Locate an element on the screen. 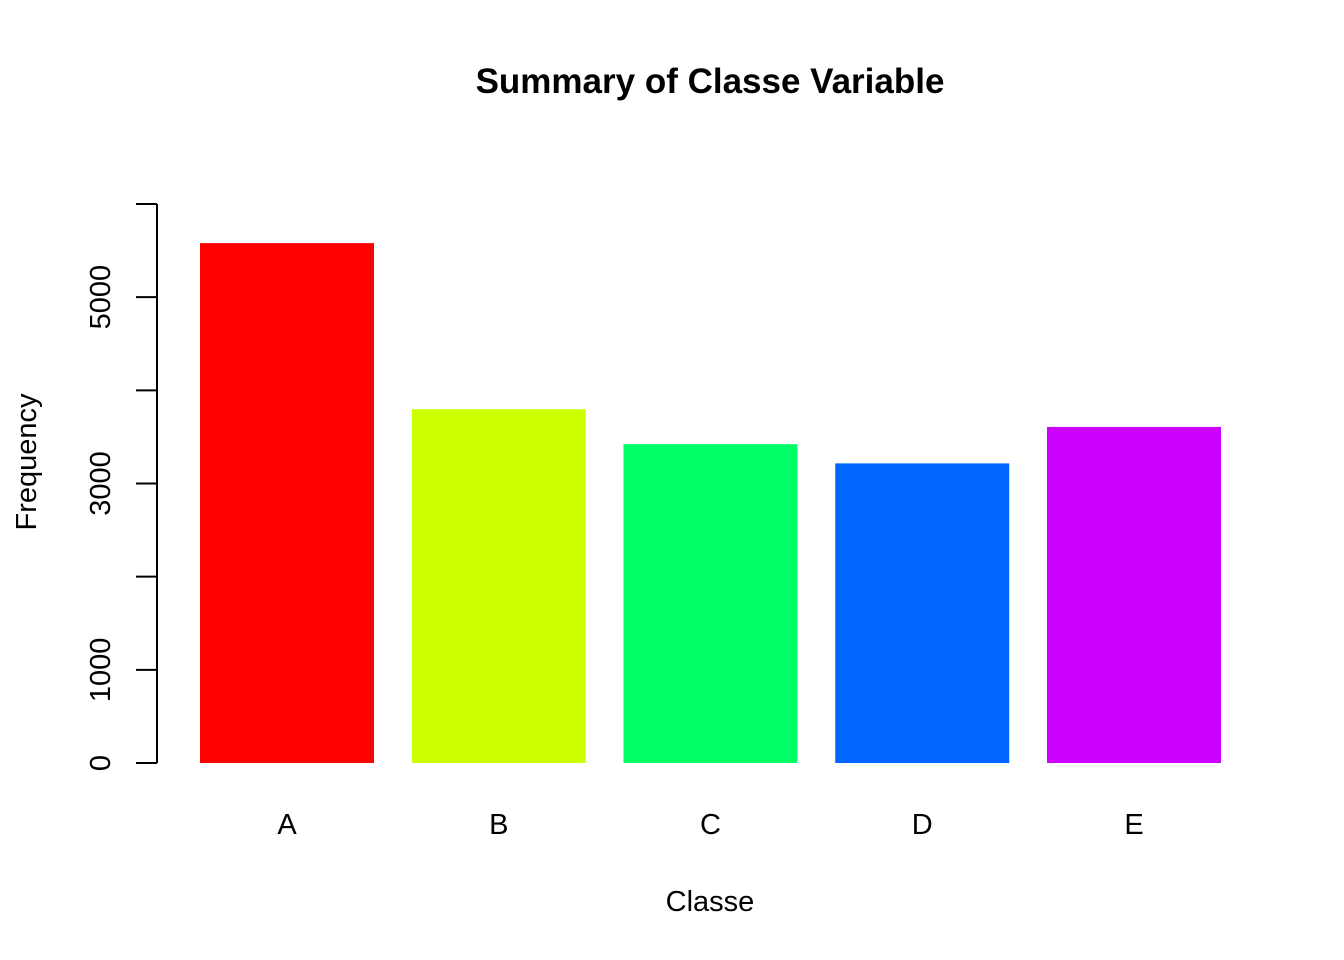  y-tick-label-5000: 5000 is located at coordinates (101, 297).